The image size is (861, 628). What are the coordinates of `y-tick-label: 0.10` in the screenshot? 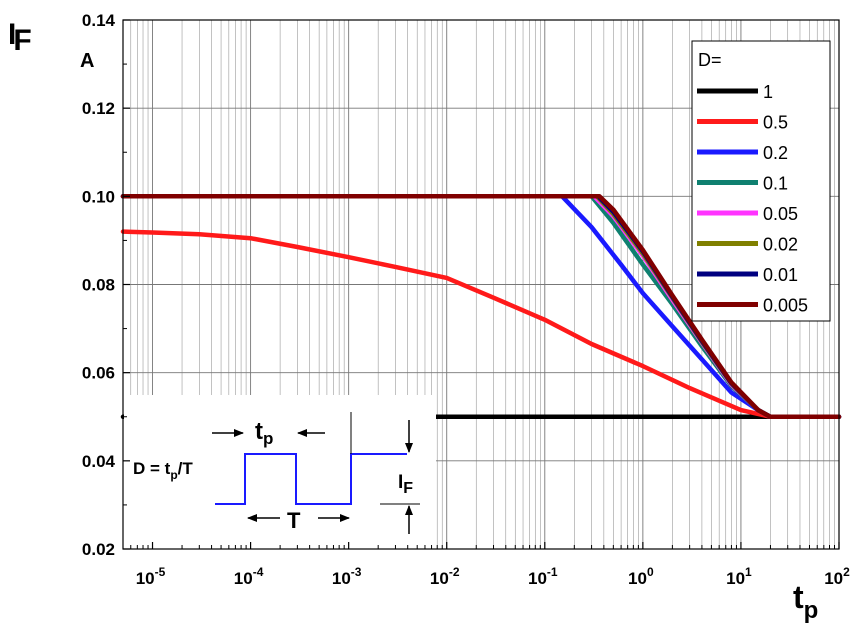 It's located at (98, 196).